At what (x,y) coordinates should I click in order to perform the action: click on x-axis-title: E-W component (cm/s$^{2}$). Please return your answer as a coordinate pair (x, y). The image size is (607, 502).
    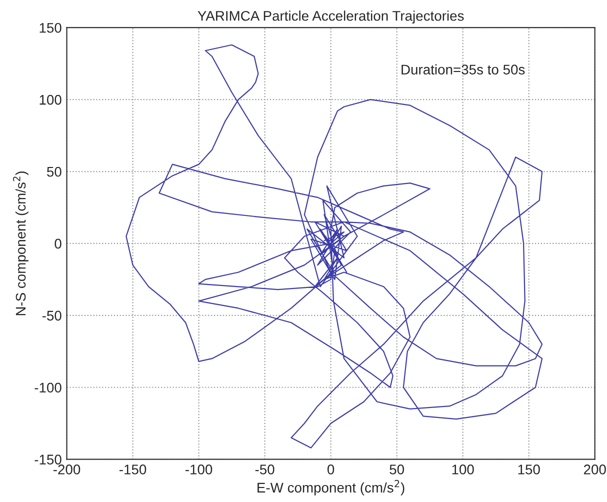
    Looking at the image, I should click on (331, 488).